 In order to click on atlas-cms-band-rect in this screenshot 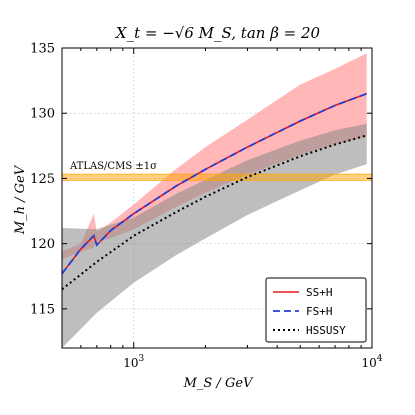, I will do `click(217, 177)`.